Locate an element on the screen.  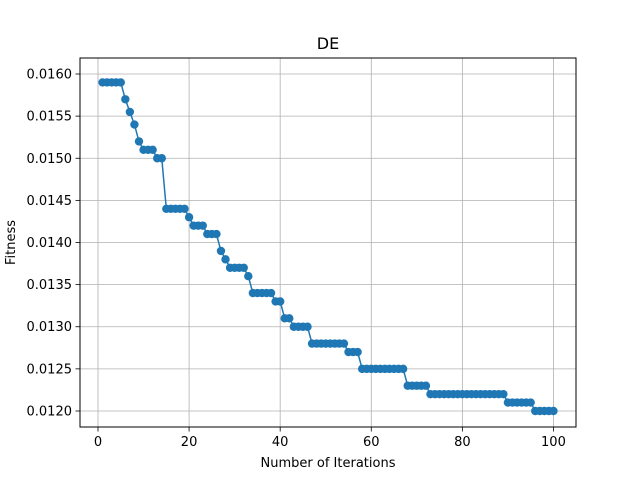
x-axis-label: Number of Iterations is located at coordinates (328, 463).